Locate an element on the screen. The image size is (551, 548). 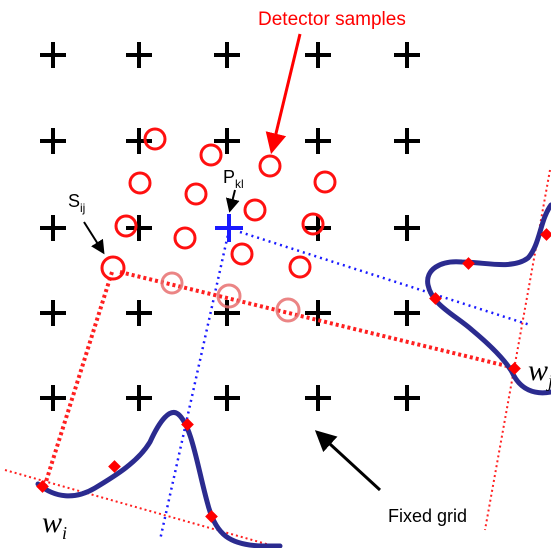
p-kl-arrow is located at coordinates (232, 201).